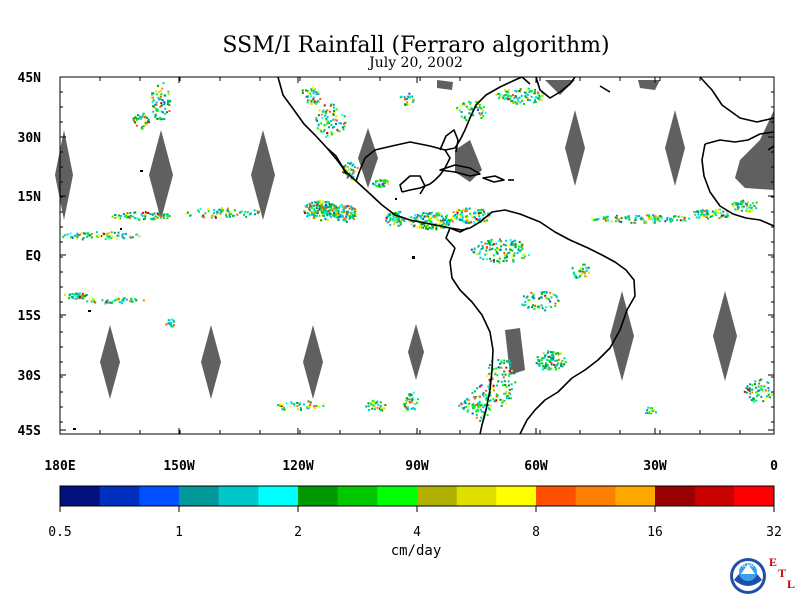 The width and height of the screenshot is (800, 600). I want to click on lat-tick-label: 30N, so click(30, 138).